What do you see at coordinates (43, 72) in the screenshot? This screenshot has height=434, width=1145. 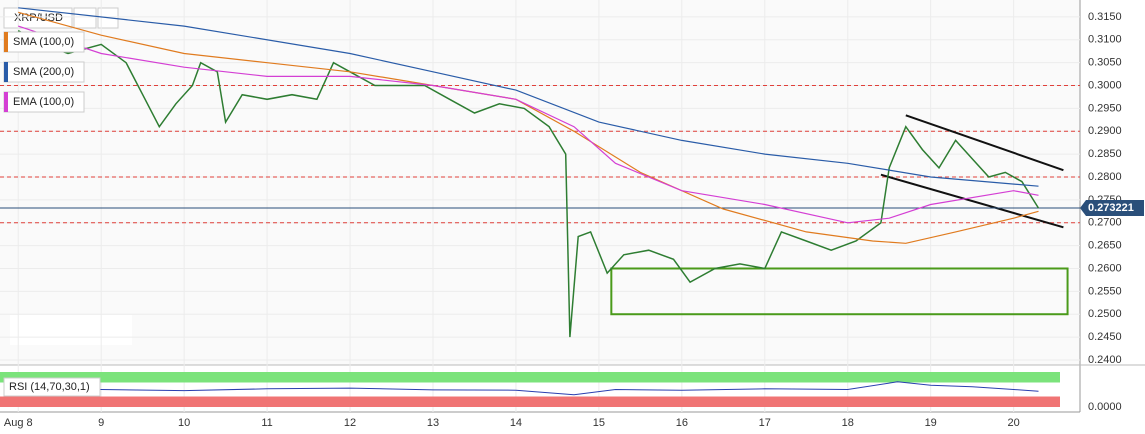 I see `legend-label: SMA (200,0)` at bounding box center [43, 72].